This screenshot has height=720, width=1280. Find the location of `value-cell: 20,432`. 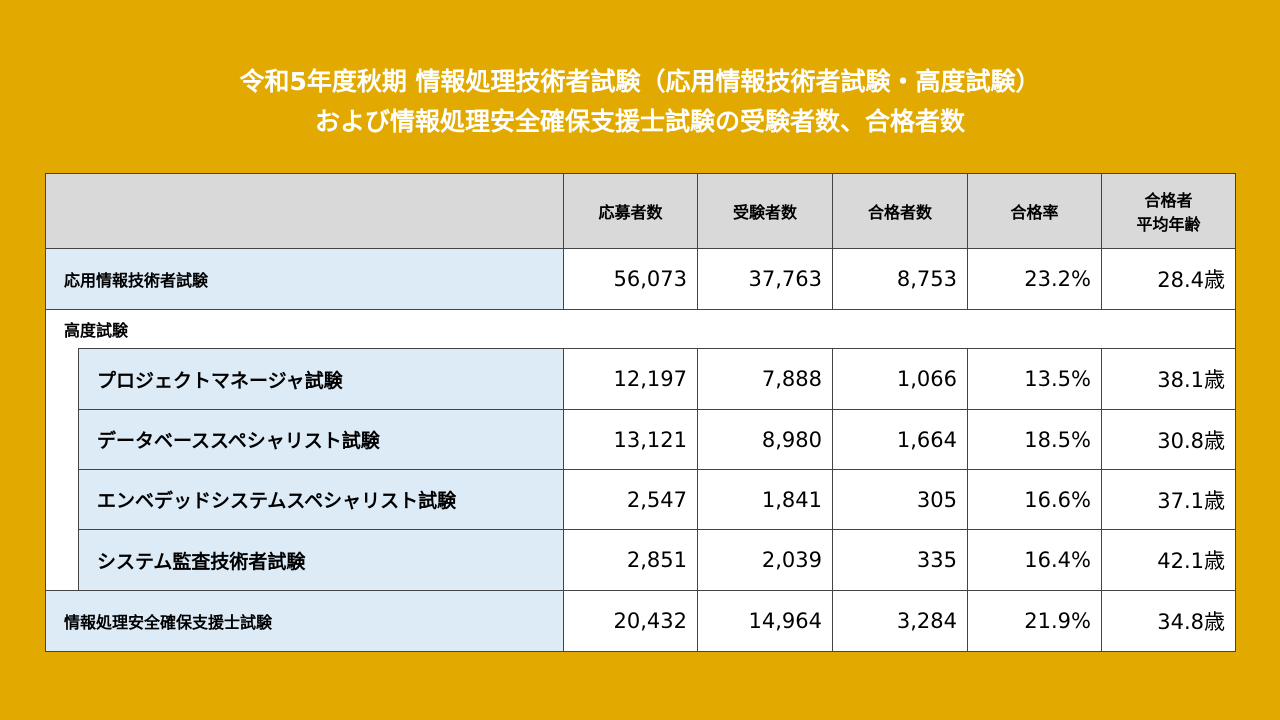

value-cell: 20,432 is located at coordinates (630, 621).